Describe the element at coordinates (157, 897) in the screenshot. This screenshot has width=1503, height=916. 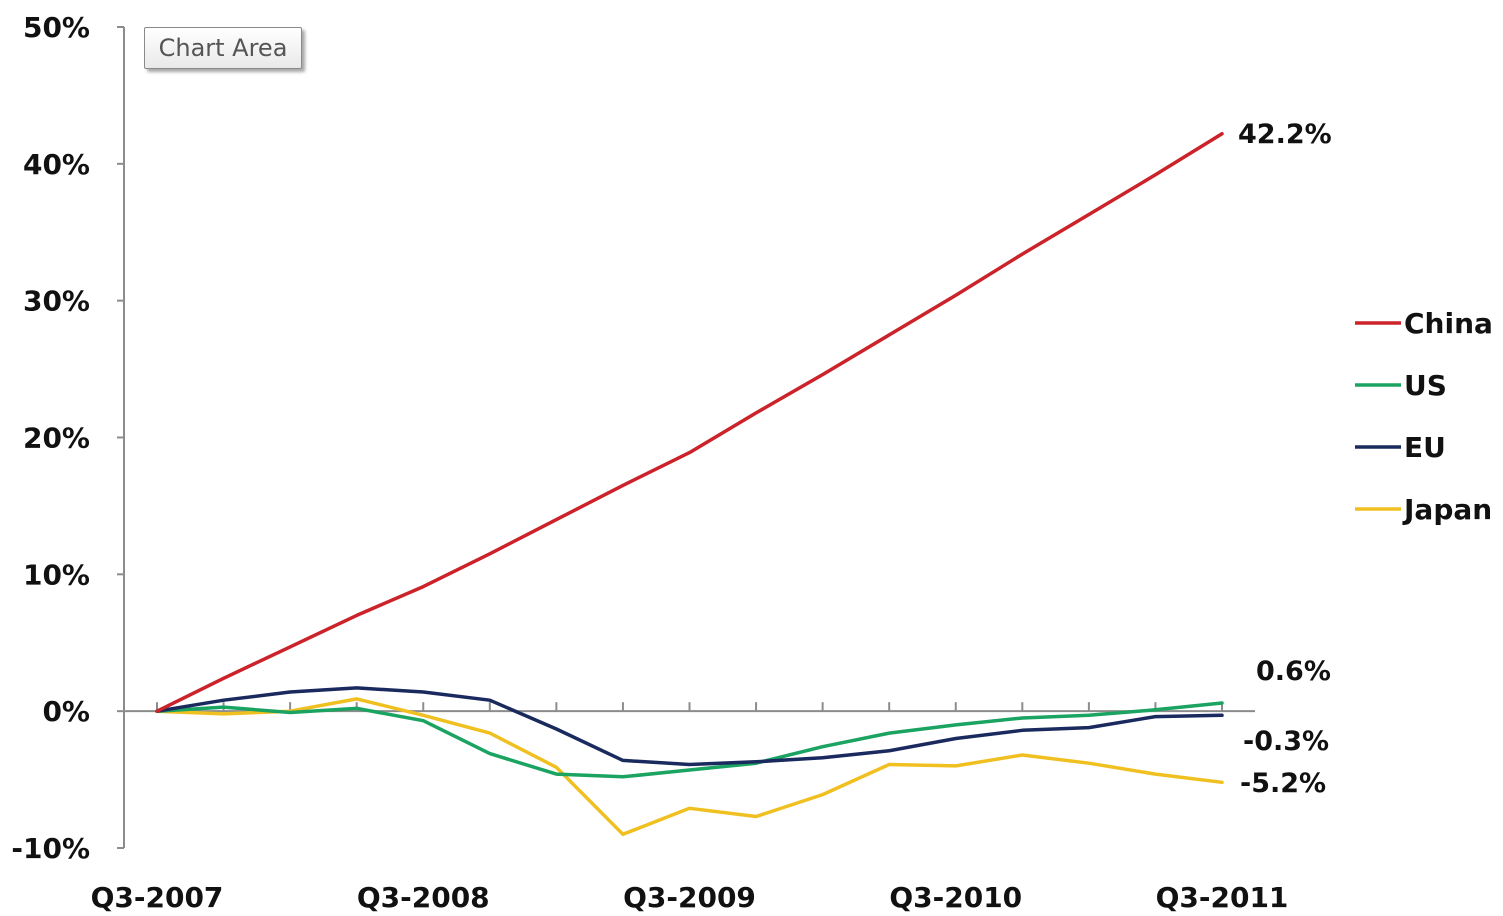
I see `x-tick-label: Q3-2007` at that location.